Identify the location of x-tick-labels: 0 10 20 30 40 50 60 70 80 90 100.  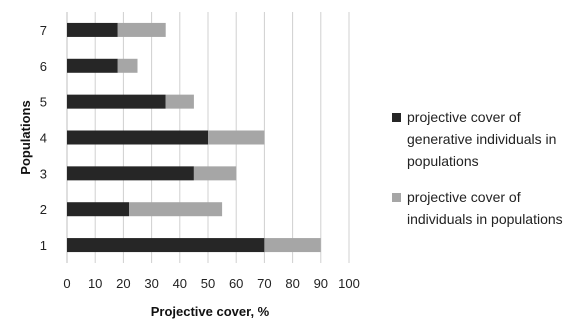
(211, 283).